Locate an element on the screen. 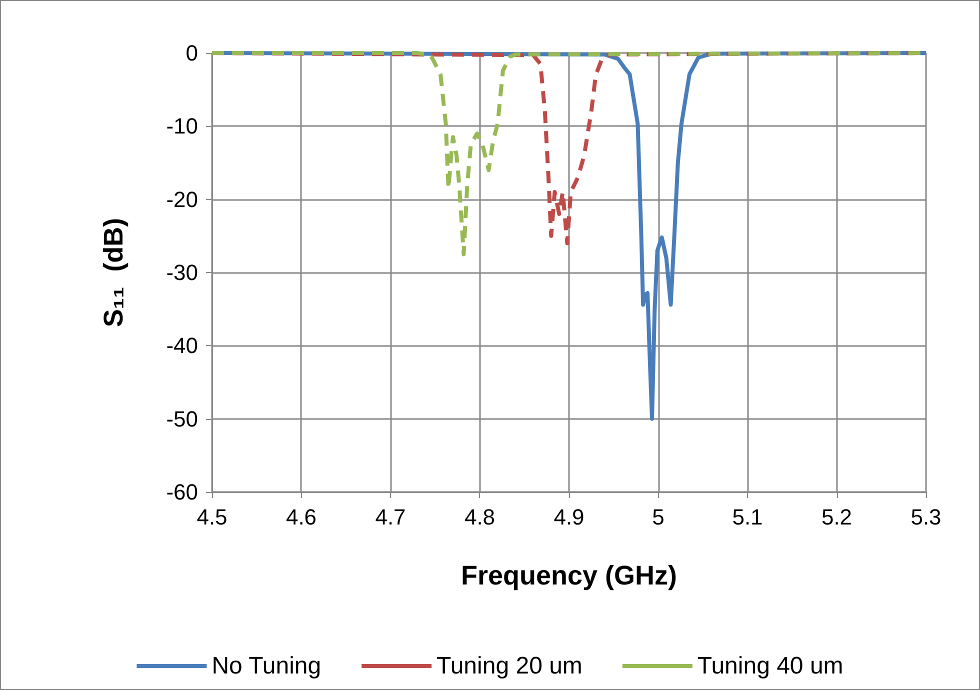  y-axis-title: S₁₁ (dB) is located at coordinates (113, 273).